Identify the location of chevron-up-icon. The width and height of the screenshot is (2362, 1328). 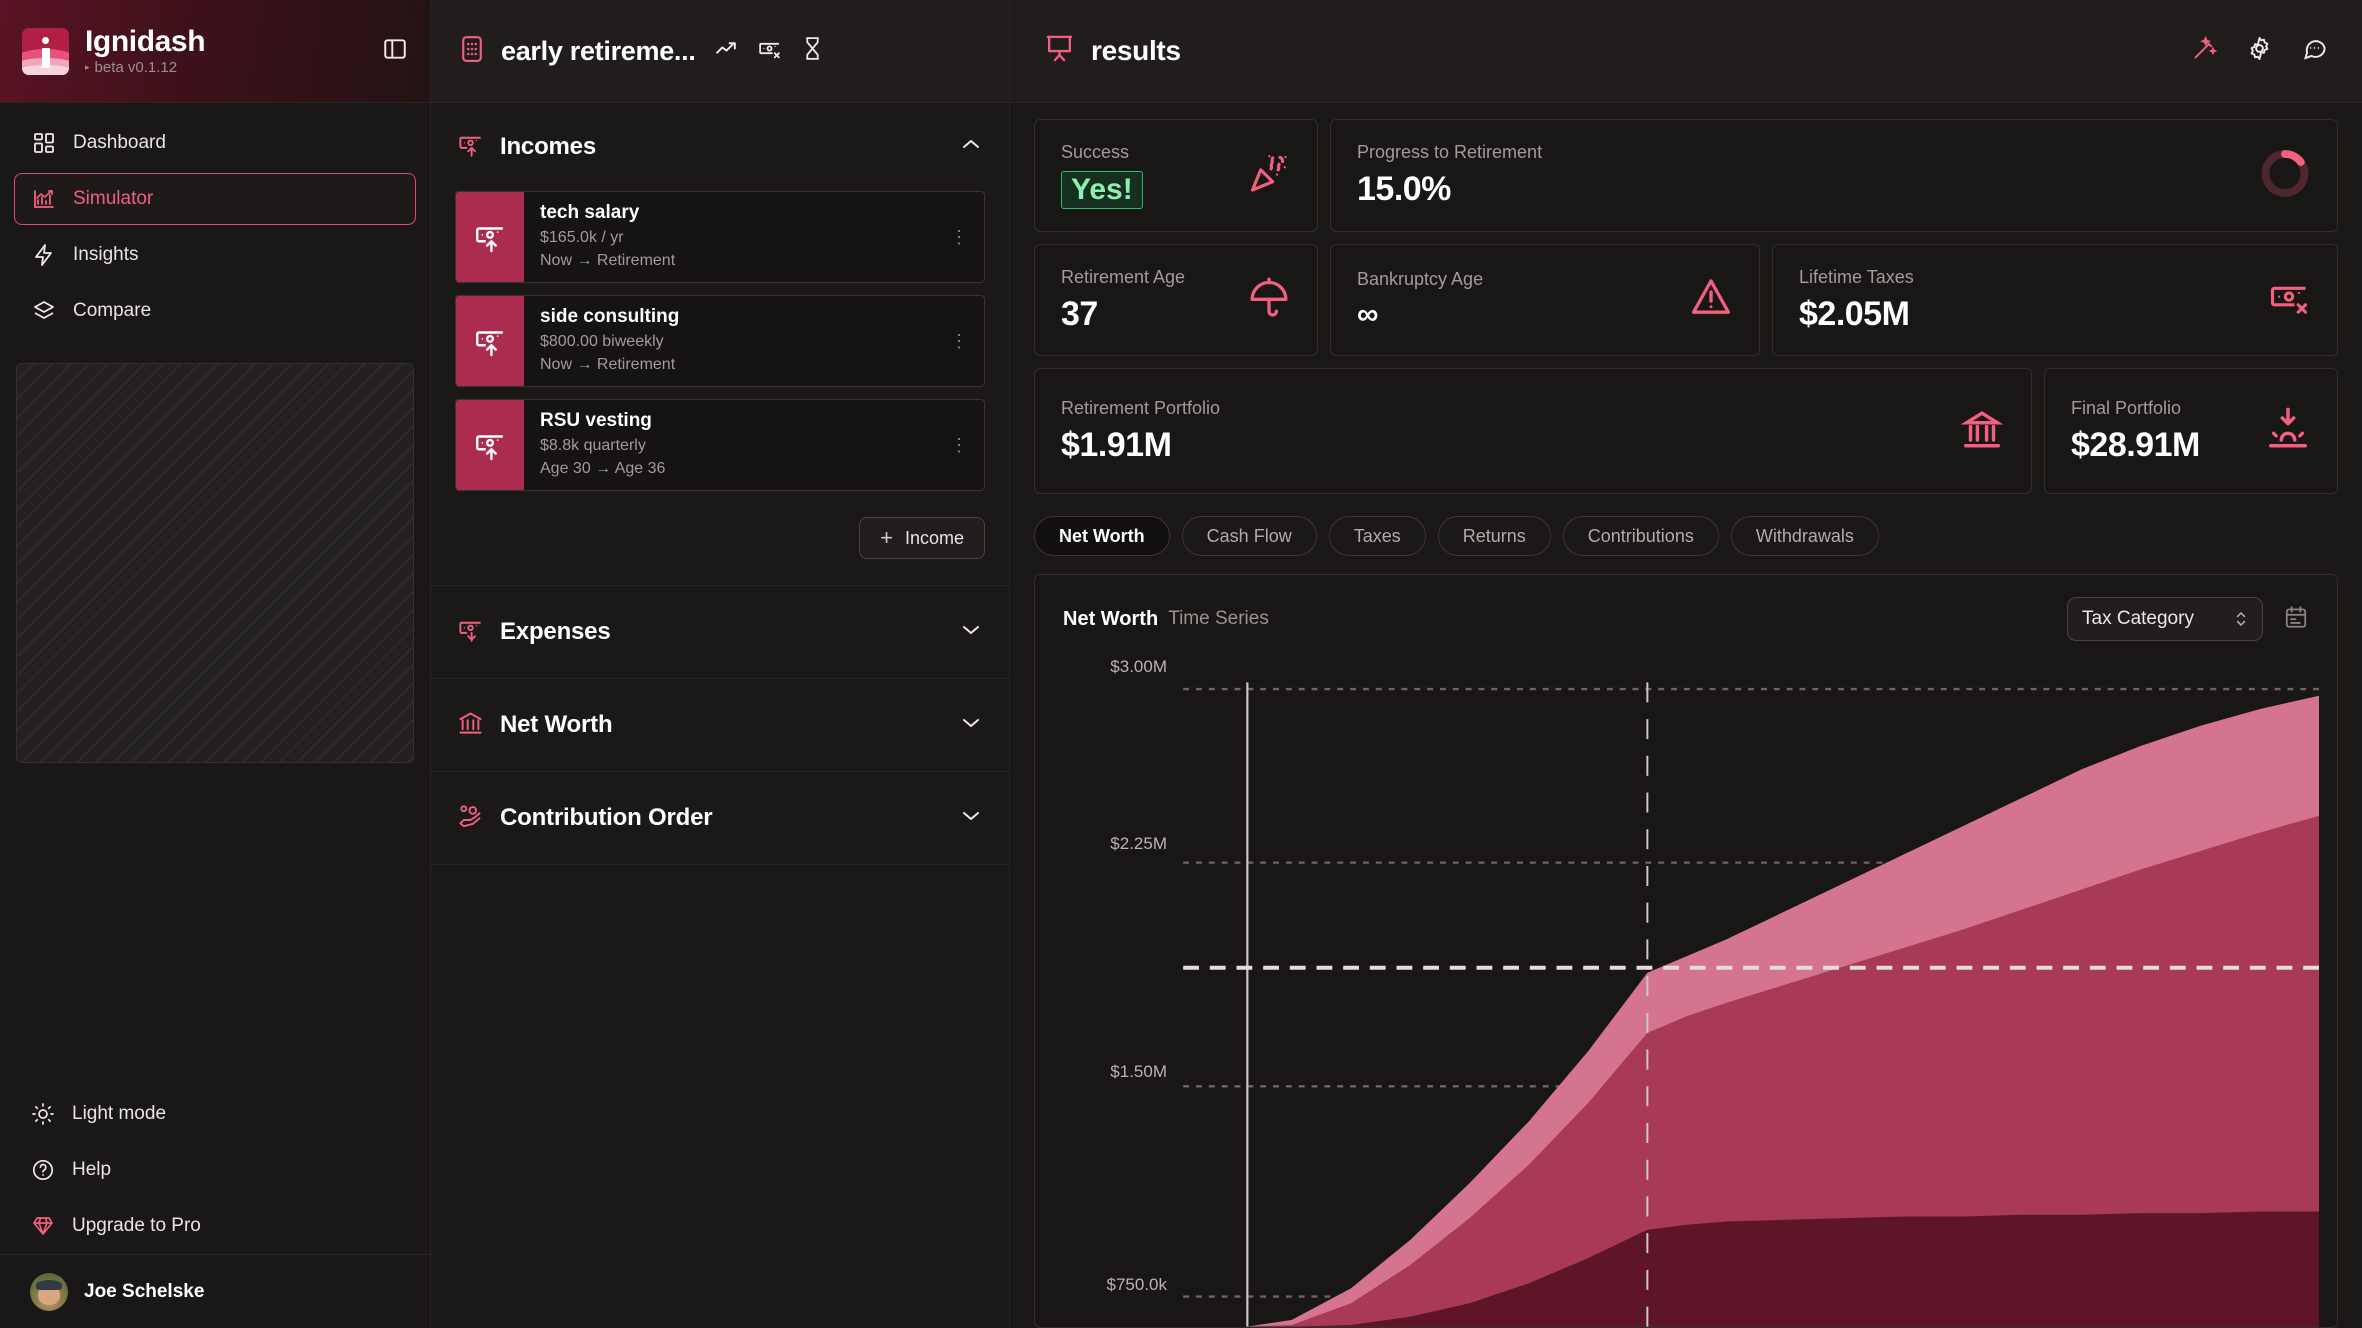
(971, 147).